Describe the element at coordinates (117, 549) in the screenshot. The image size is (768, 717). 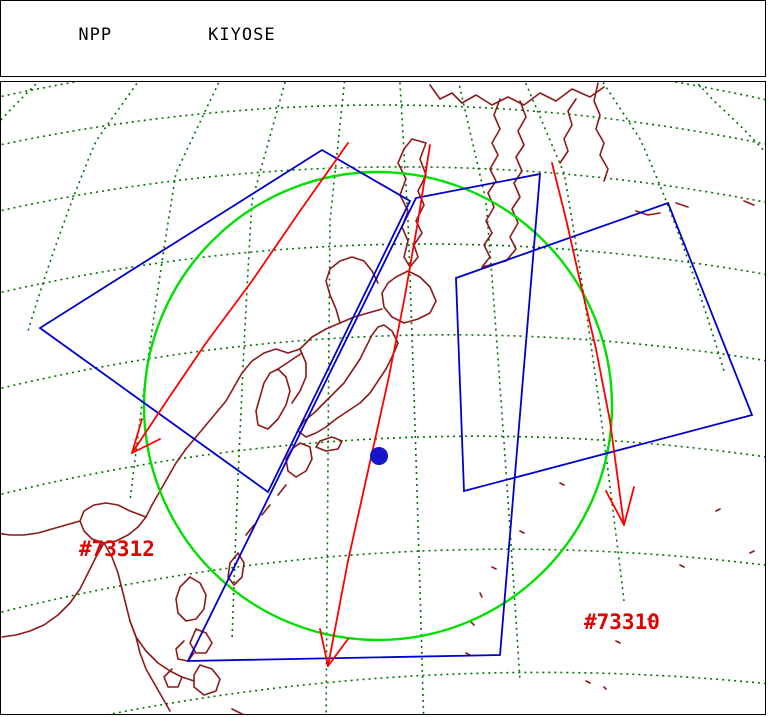
I see `track-label-73312: #73312` at that location.